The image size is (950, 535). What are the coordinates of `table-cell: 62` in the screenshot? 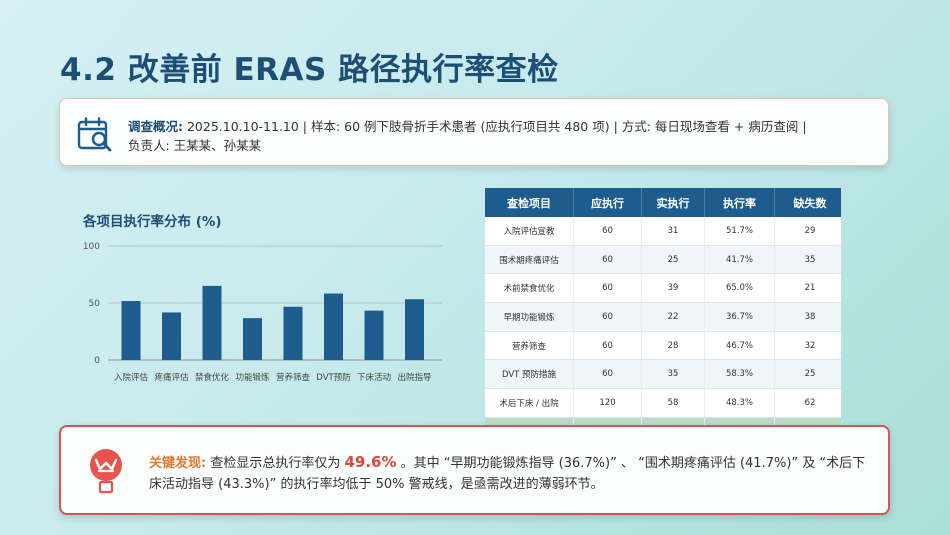 It's located at (807, 403).